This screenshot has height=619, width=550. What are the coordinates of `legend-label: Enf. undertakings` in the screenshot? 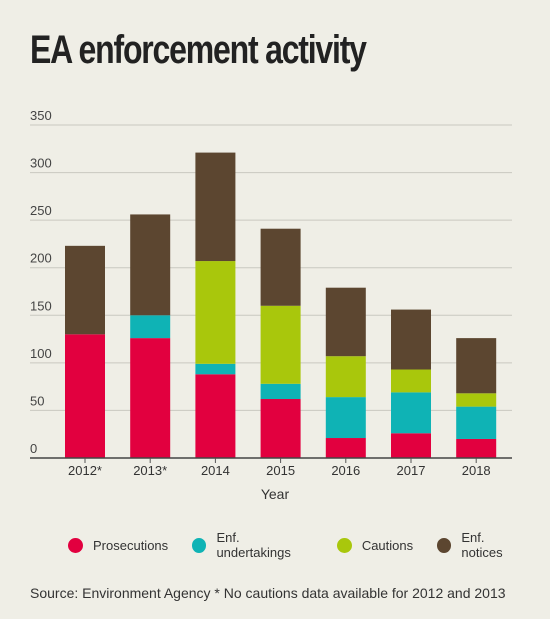 It's located at (253, 545).